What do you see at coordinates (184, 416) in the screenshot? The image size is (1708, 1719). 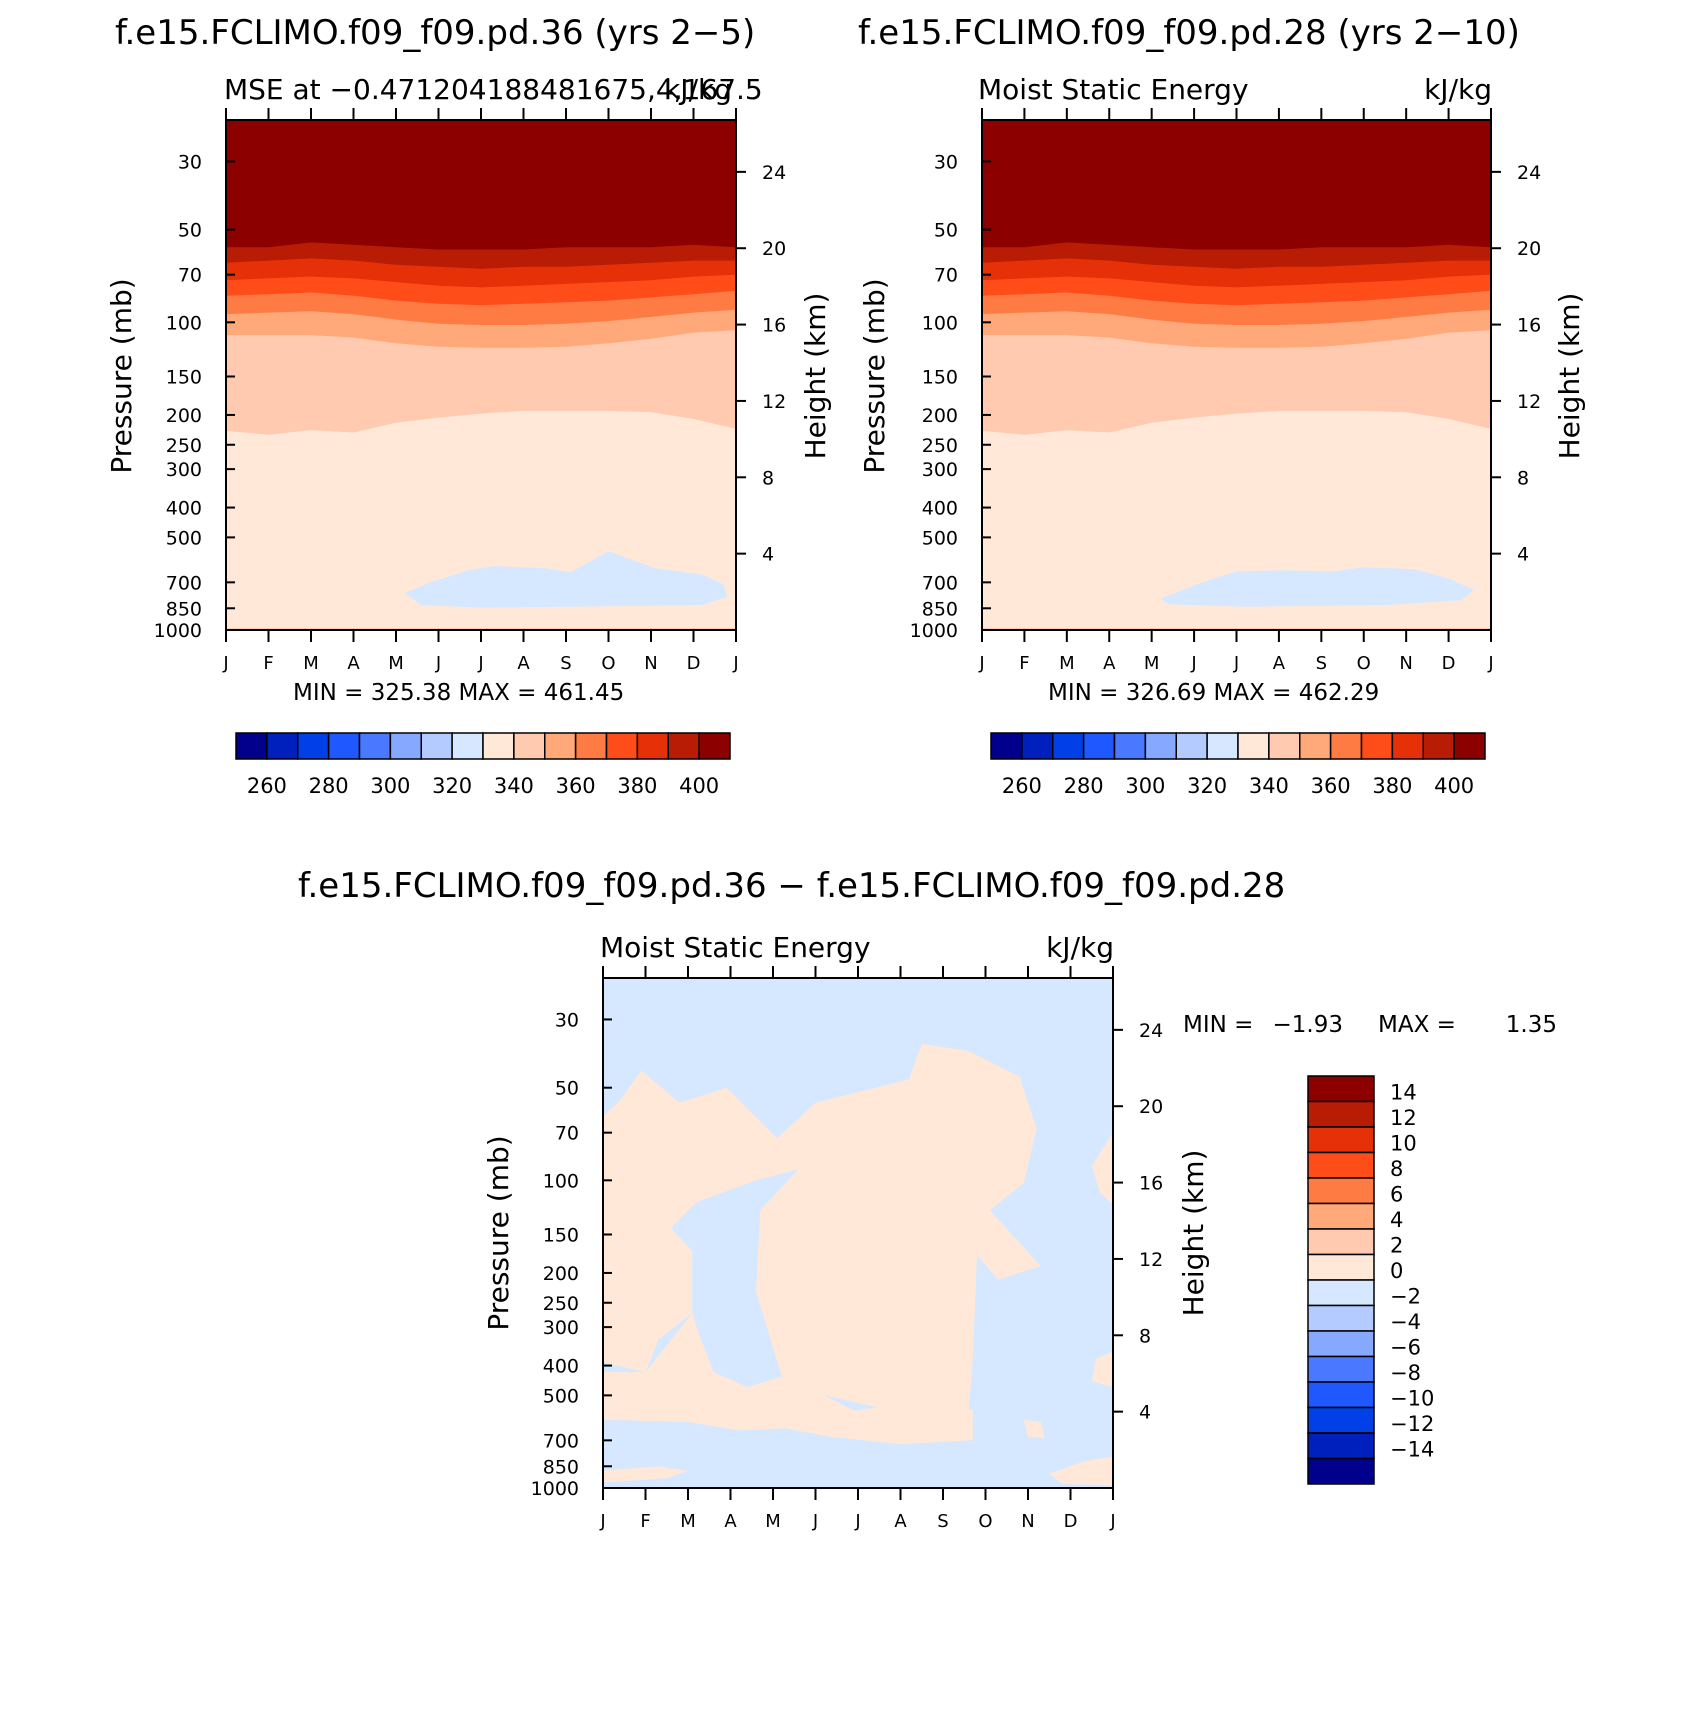 I see `pressure-tick-label: 200` at bounding box center [184, 416].